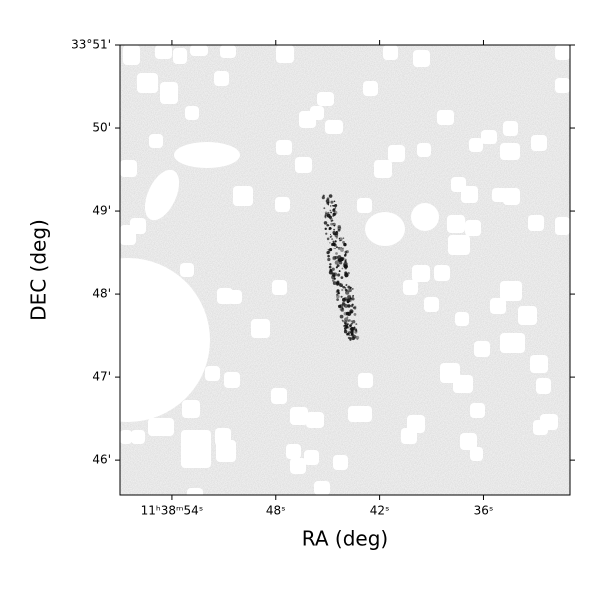 The image size is (600, 600). I want to click on y-tick-label: 46', so click(101, 460).